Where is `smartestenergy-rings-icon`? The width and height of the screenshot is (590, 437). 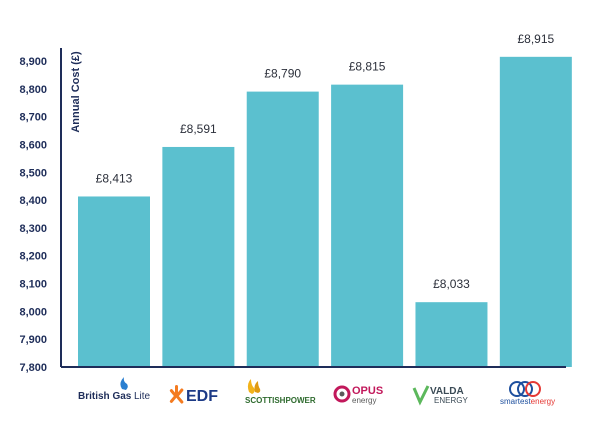
smartestenergy-rings-icon is located at coordinates (525, 389).